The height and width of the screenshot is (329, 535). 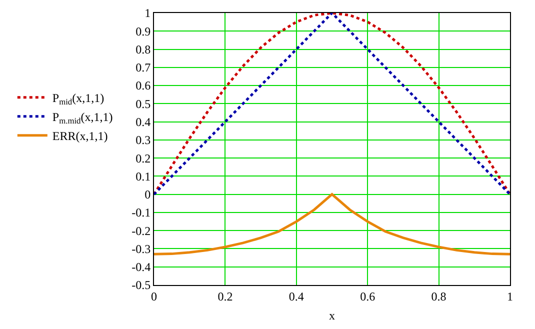 What do you see at coordinates (143, 176) in the screenshot?
I see `y-tick-label: 0.1` at bounding box center [143, 176].